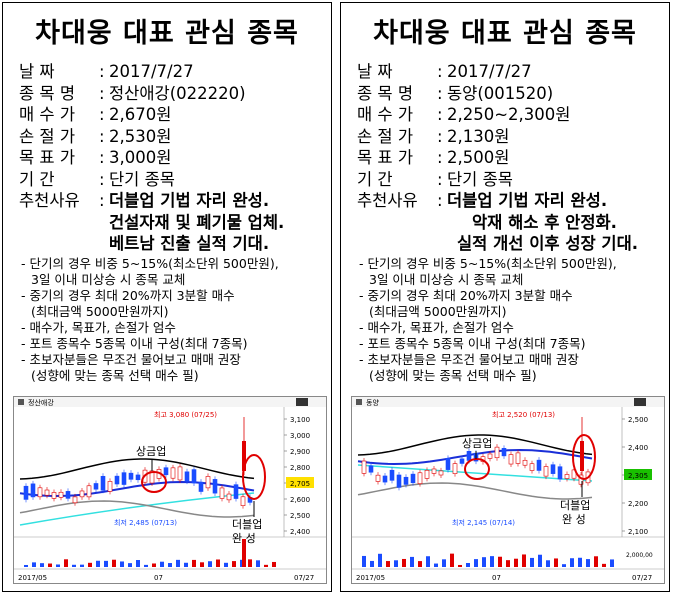 The image size is (674, 596). I want to click on reason-row: 추천사유: 더블업 기법 자리 완성., so click(144, 200).